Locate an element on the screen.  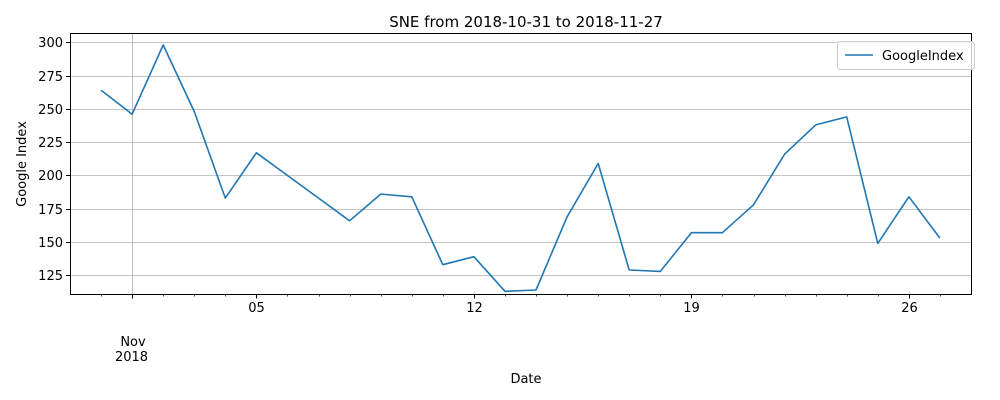
y-tick-label: 200 is located at coordinates (50, 176).